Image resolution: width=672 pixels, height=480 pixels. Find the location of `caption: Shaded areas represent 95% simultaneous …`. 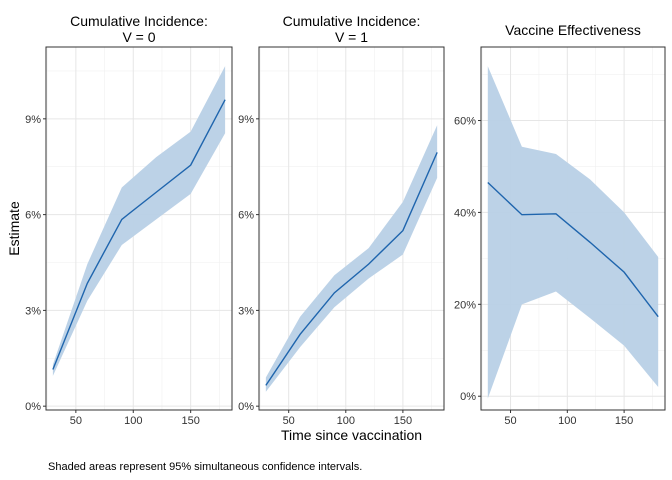

caption: Shaded areas represent 95% simultaneous … is located at coordinates (205, 467).